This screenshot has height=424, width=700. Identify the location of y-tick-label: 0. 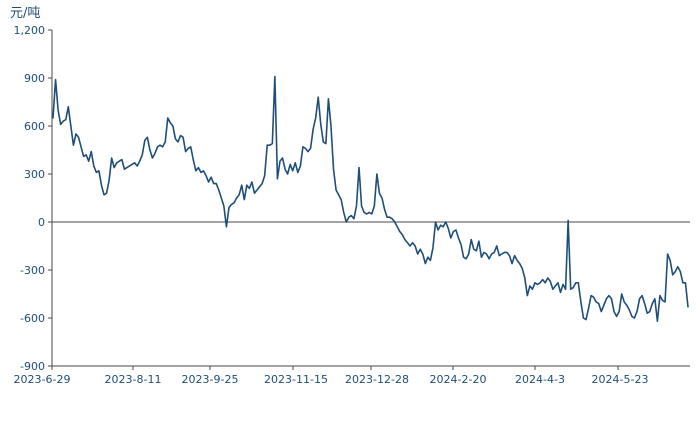
(41, 222).